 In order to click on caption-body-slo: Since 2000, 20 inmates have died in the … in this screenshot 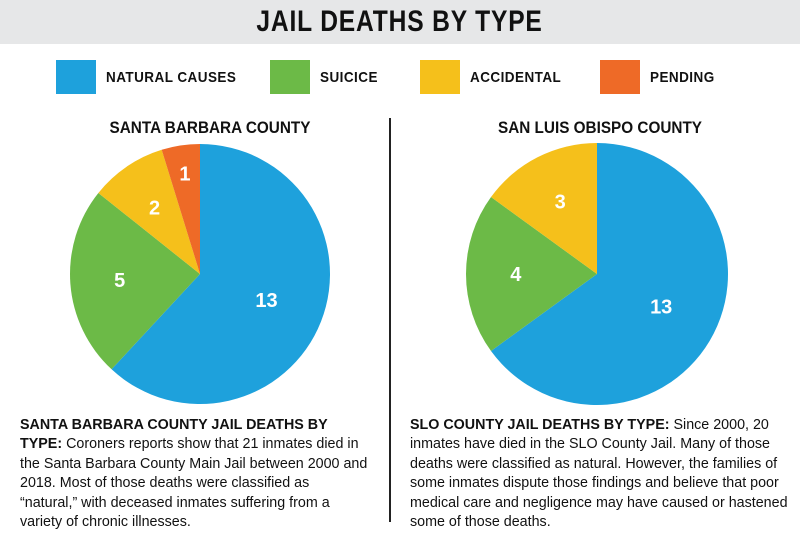, I will do `click(599, 474)`.